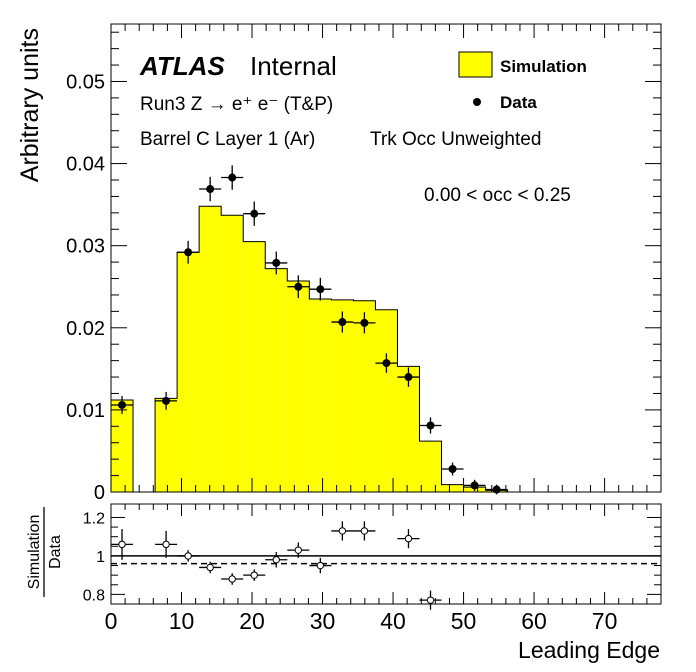 The height and width of the screenshot is (672, 696). What do you see at coordinates (589, 650) in the screenshot?
I see `x-axis-title: Leading Edge` at bounding box center [589, 650].